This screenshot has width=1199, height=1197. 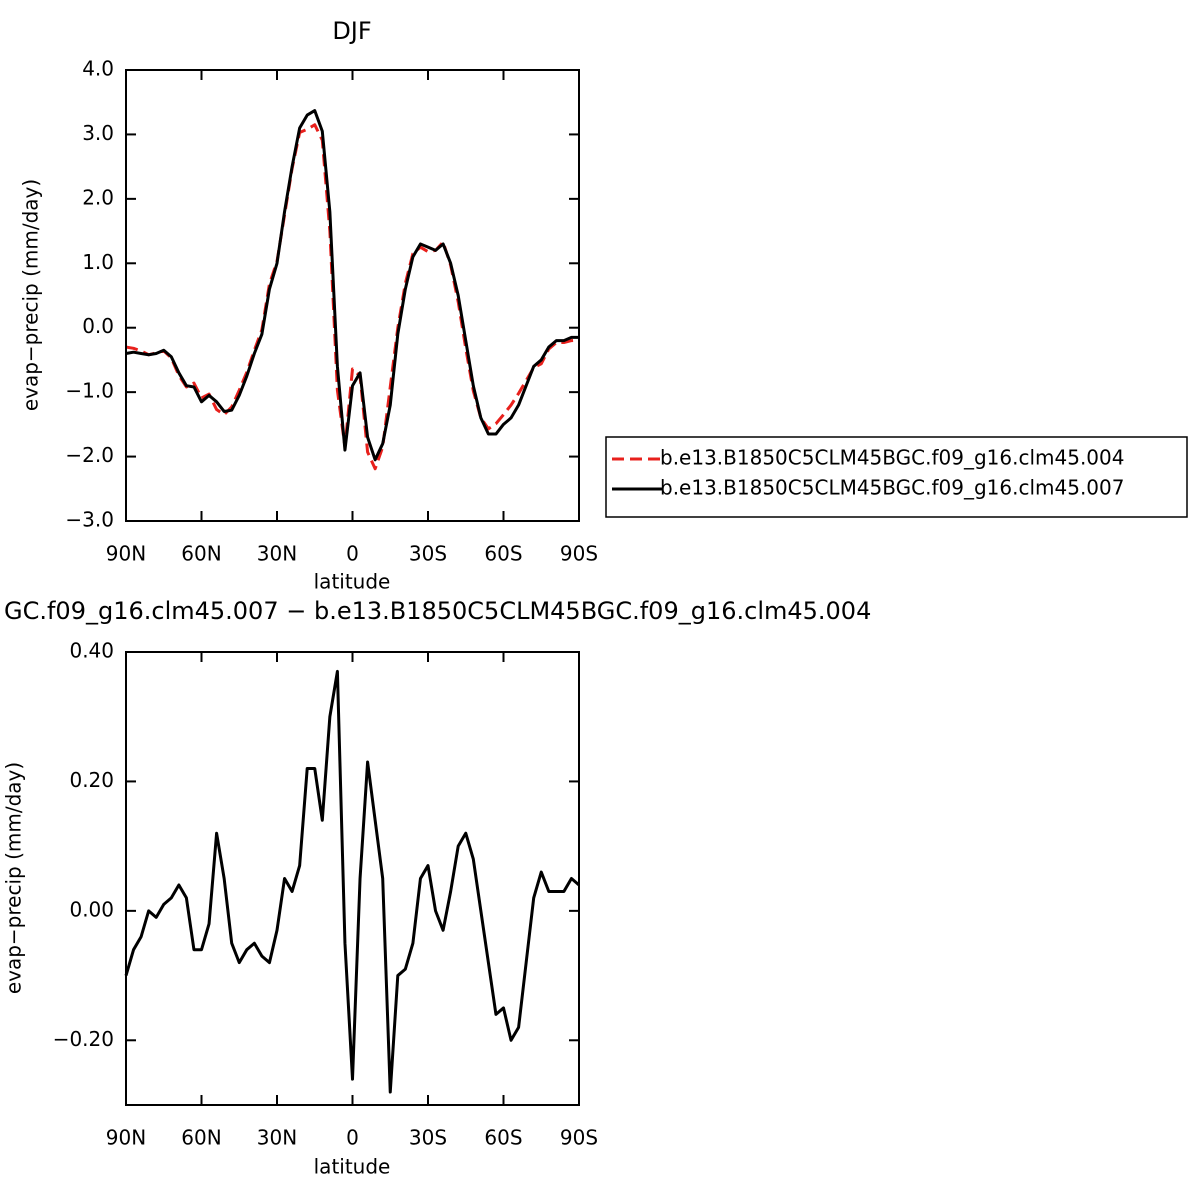 What do you see at coordinates (83, 1039) in the screenshot?
I see `y-tick-label: −0.20` at bounding box center [83, 1039].